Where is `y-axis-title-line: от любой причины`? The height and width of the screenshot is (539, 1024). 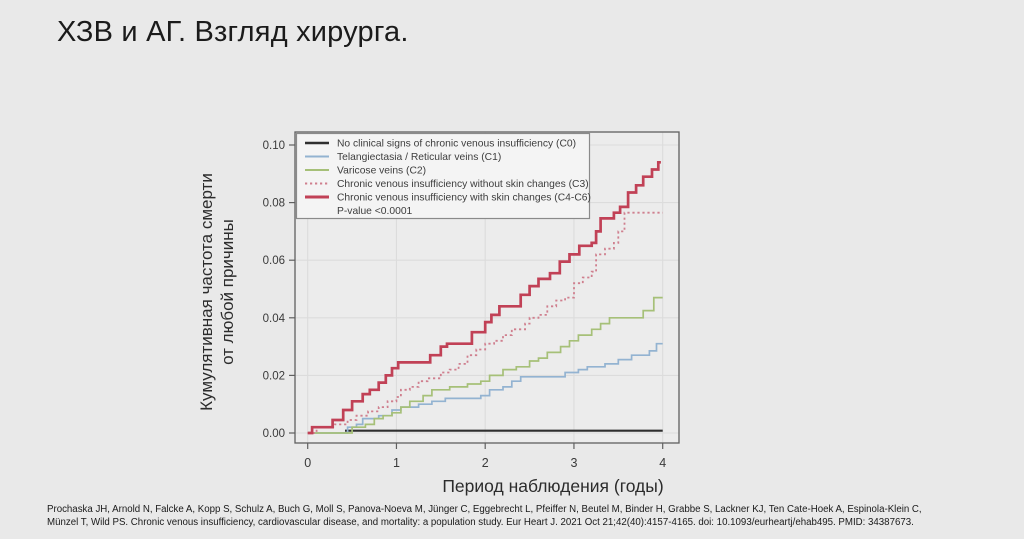 y-axis-title-line: от любой причины is located at coordinates (227, 292).